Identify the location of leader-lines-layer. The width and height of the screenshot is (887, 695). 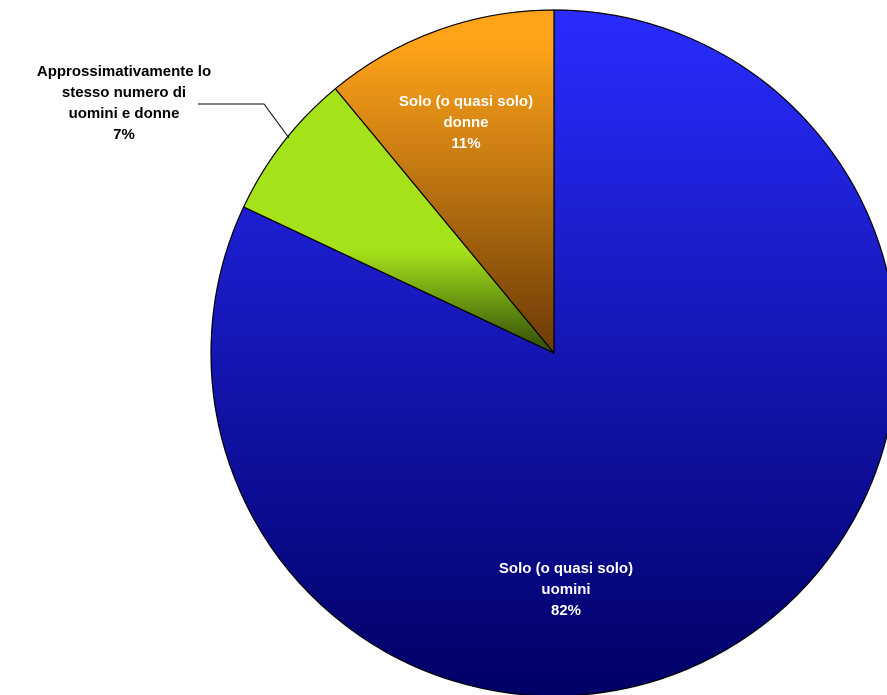
(244, 121).